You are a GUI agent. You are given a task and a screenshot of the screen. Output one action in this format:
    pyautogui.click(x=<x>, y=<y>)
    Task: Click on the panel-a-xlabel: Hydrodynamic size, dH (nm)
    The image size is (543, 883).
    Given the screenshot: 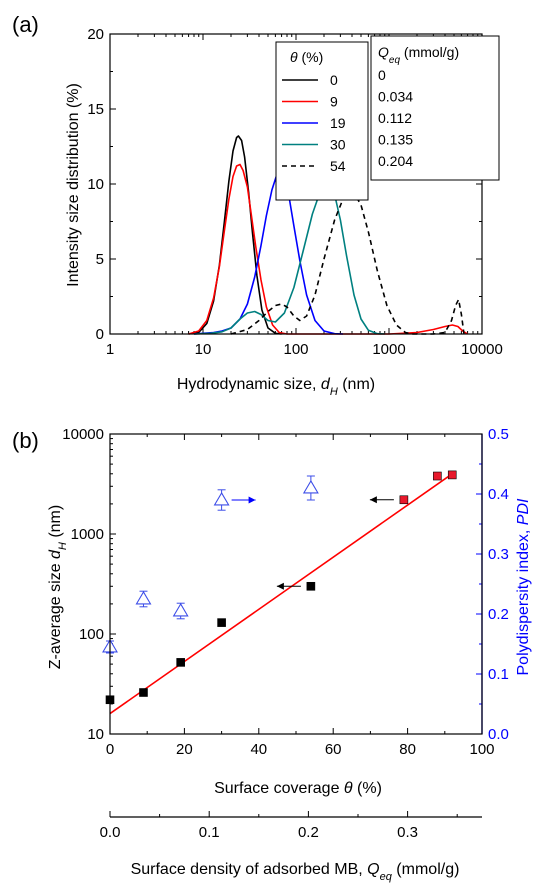 What is the action you would take?
    pyautogui.click(x=276, y=387)
    